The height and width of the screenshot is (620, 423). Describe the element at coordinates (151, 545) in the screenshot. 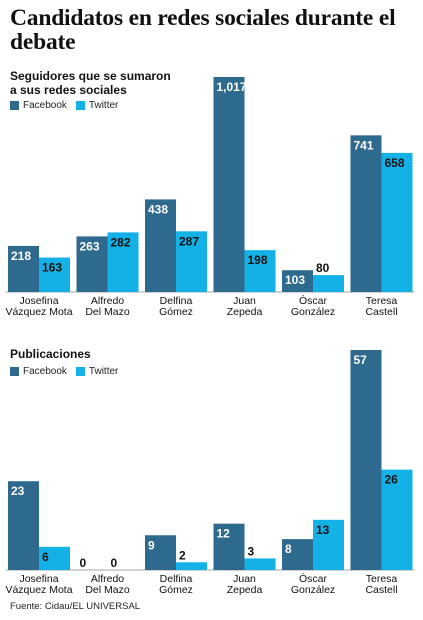

I see `data-label-facebook: 9` at that location.